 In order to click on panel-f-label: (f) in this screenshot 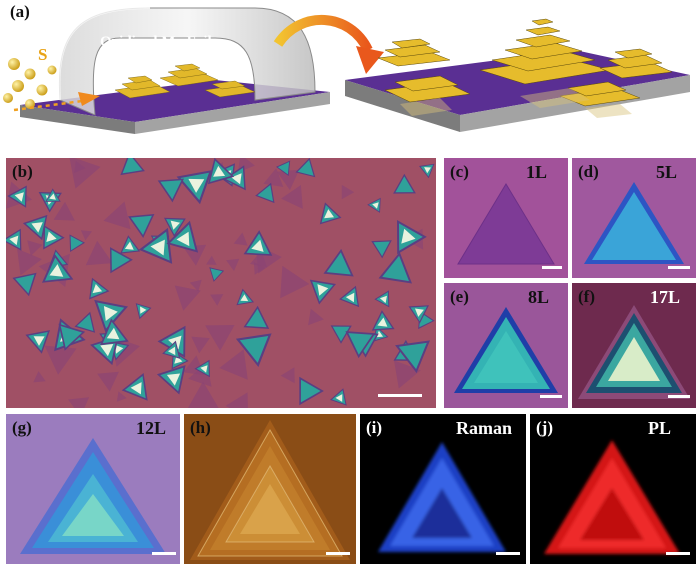, I will do `click(586, 296)`.